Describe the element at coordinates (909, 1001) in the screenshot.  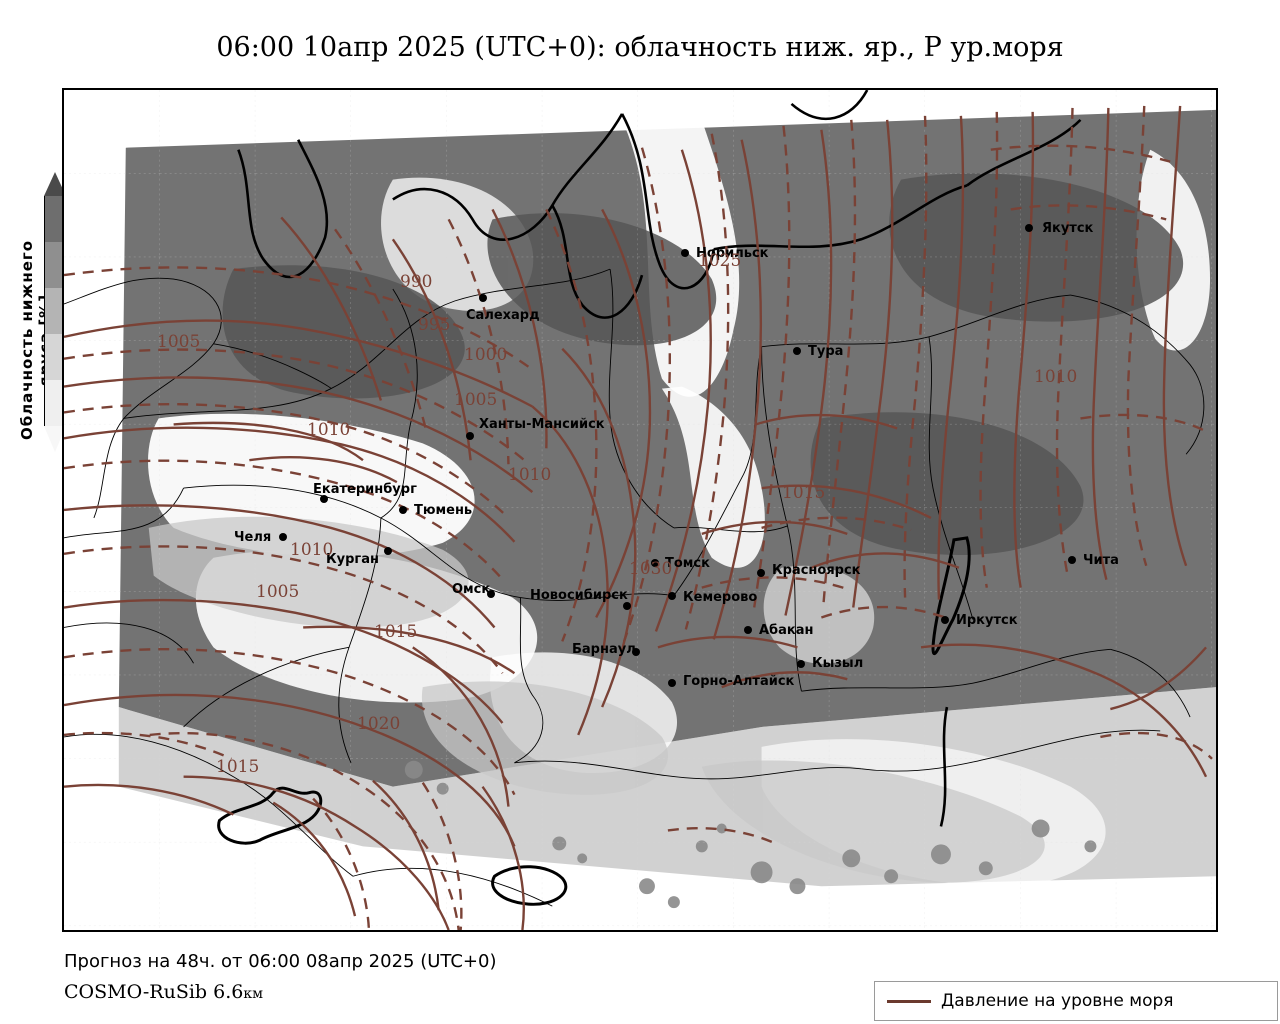
I see `pressure-line-swatch` at that location.